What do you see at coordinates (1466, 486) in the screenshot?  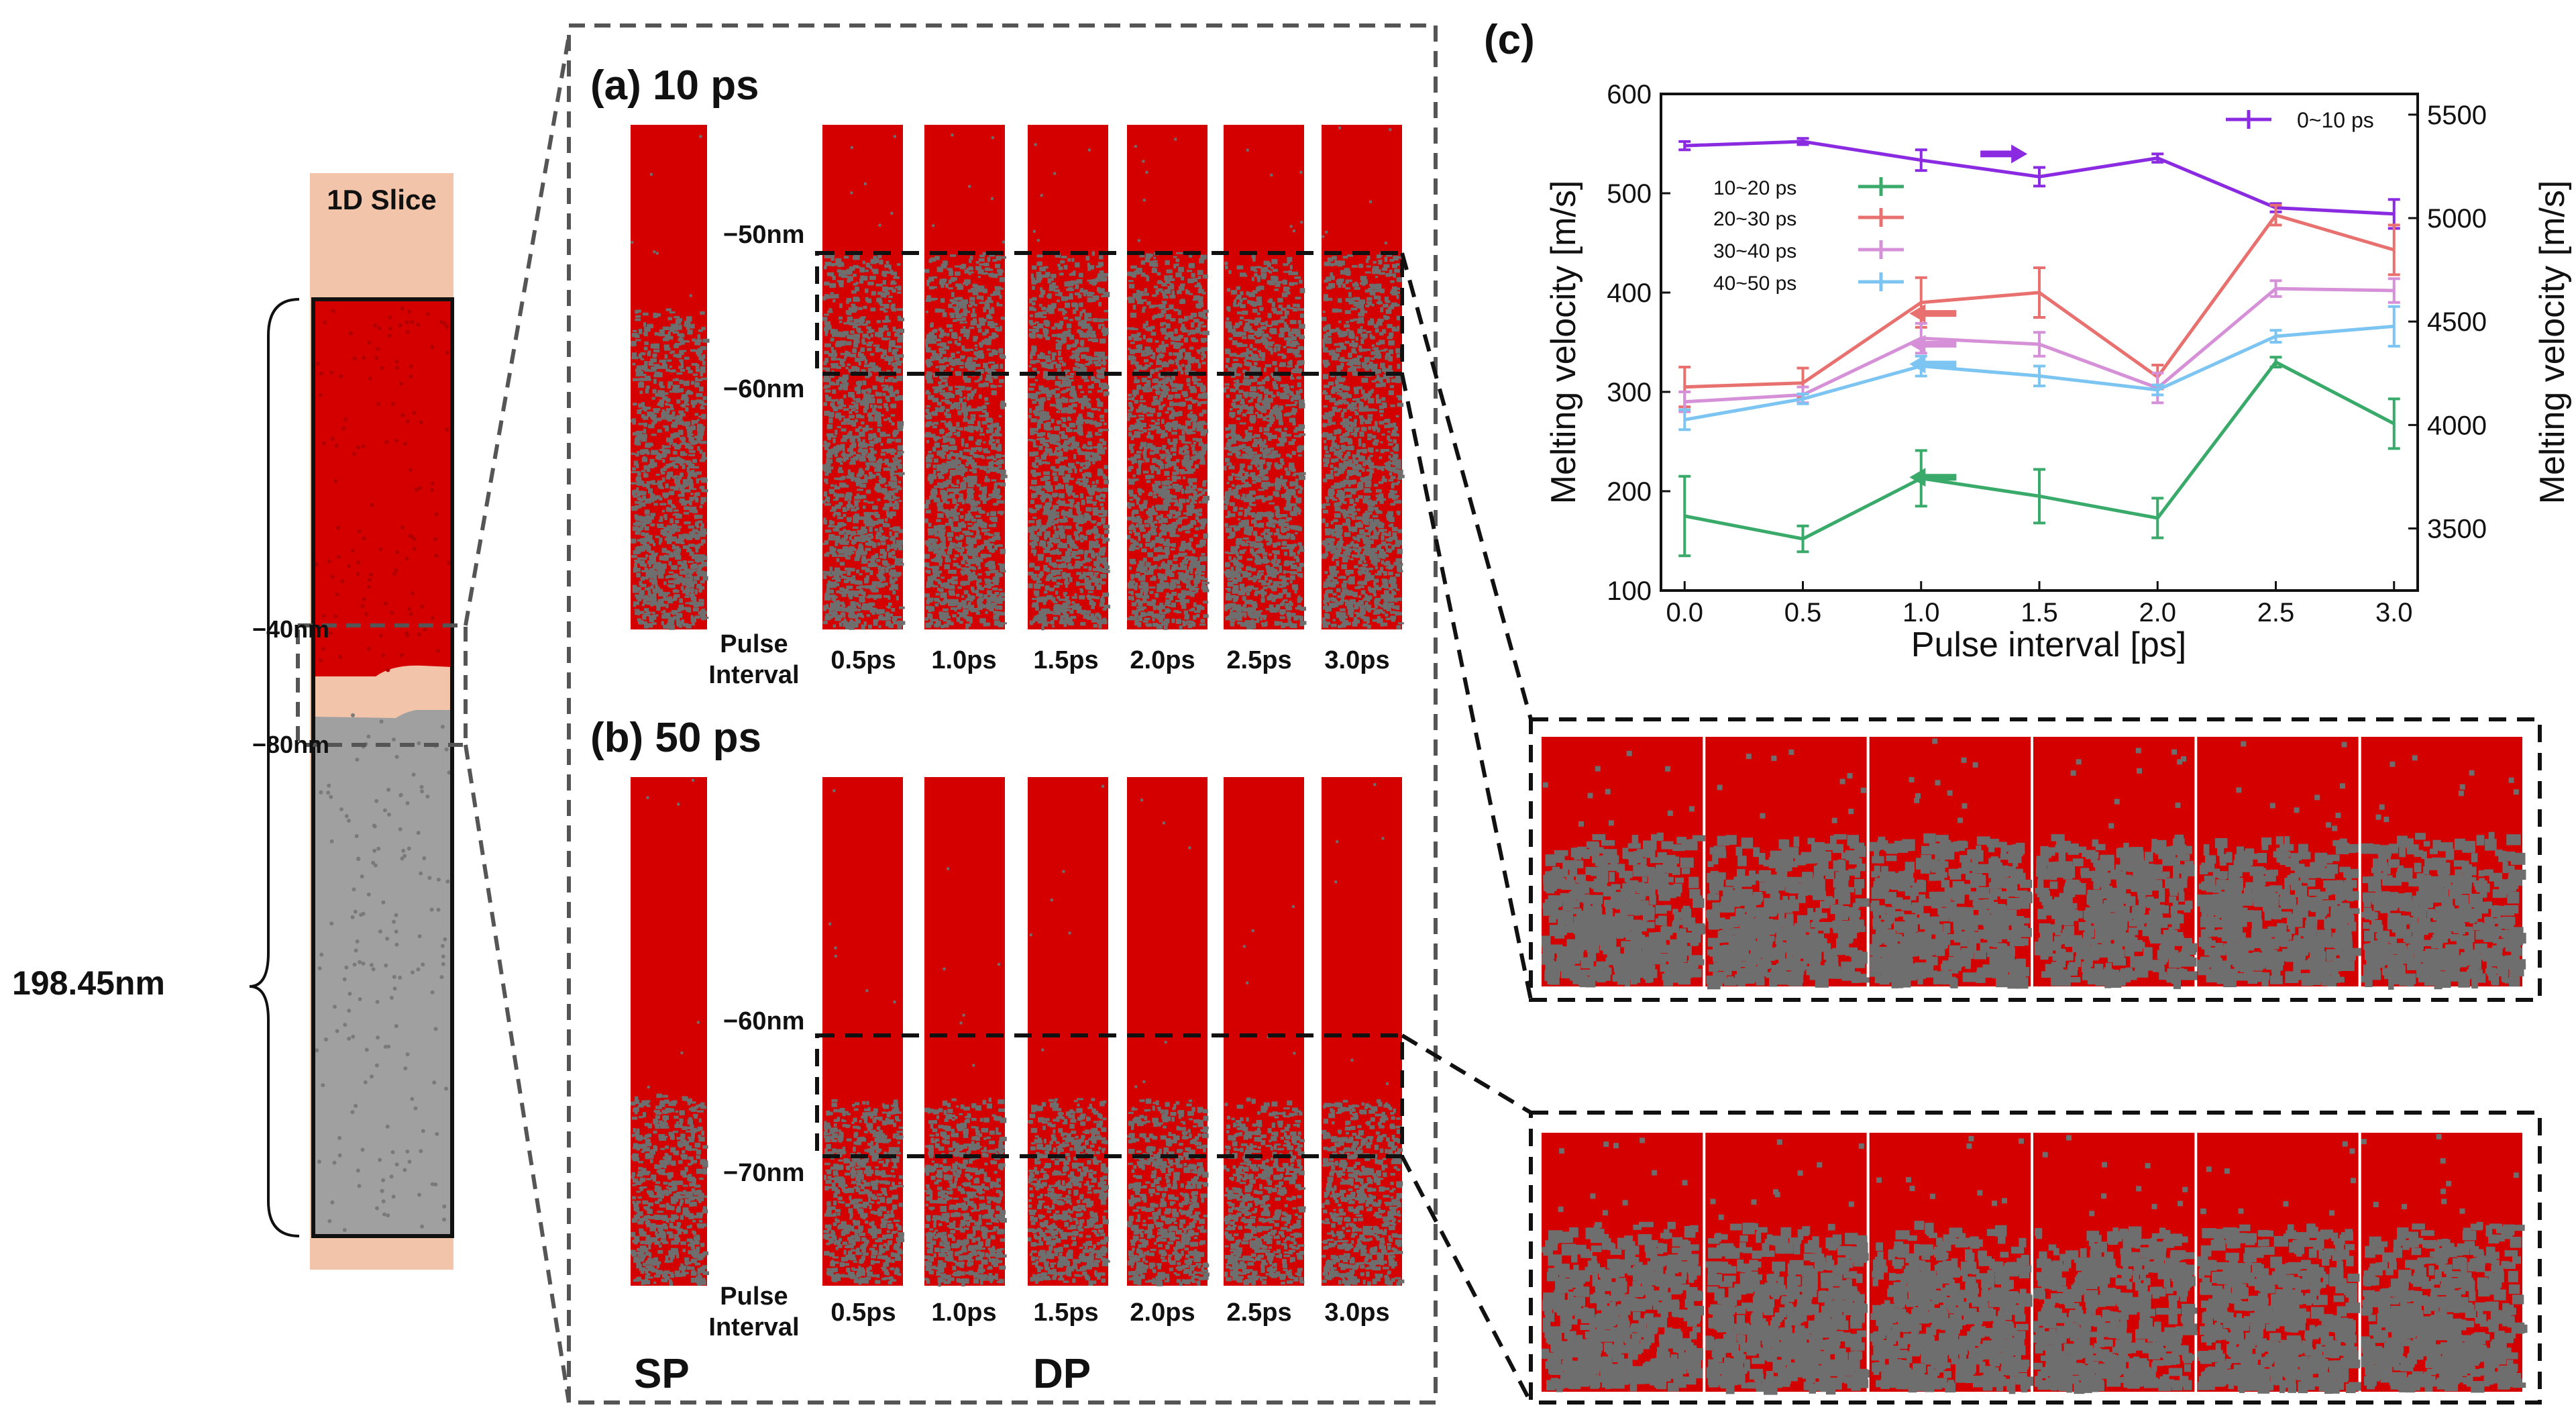 I see `connector-a-top` at bounding box center [1466, 486].